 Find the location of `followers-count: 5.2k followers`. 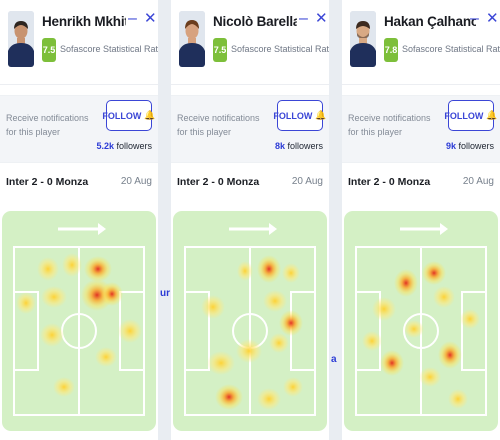

followers-count: 5.2k followers is located at coordinates (124, 146).